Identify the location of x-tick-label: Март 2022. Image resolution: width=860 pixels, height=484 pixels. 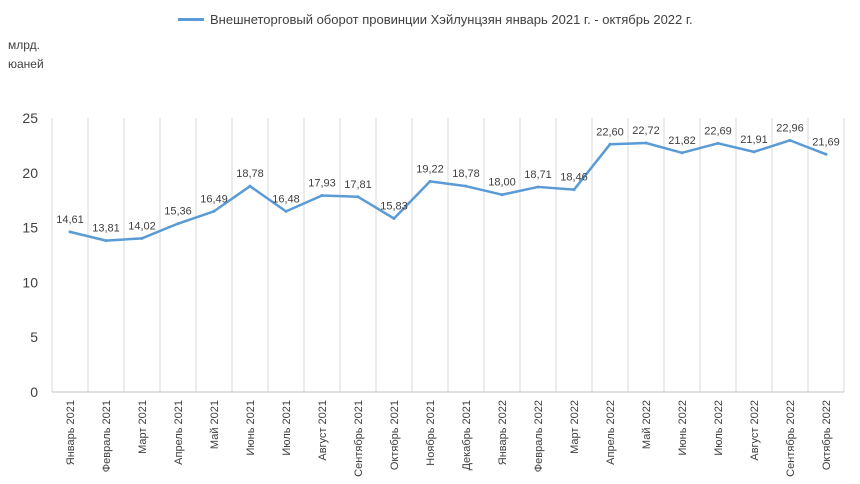
(575, 427).